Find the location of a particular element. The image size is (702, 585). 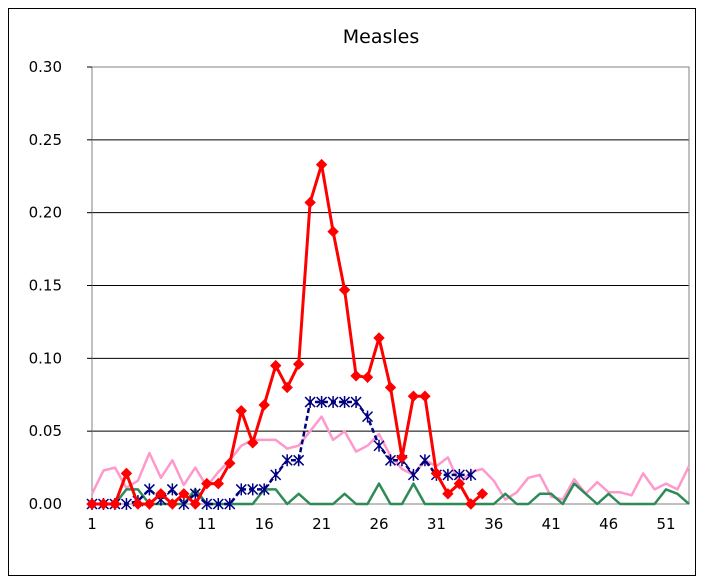

y-tick-label: 0.05 is located at coordinates (45, 431).